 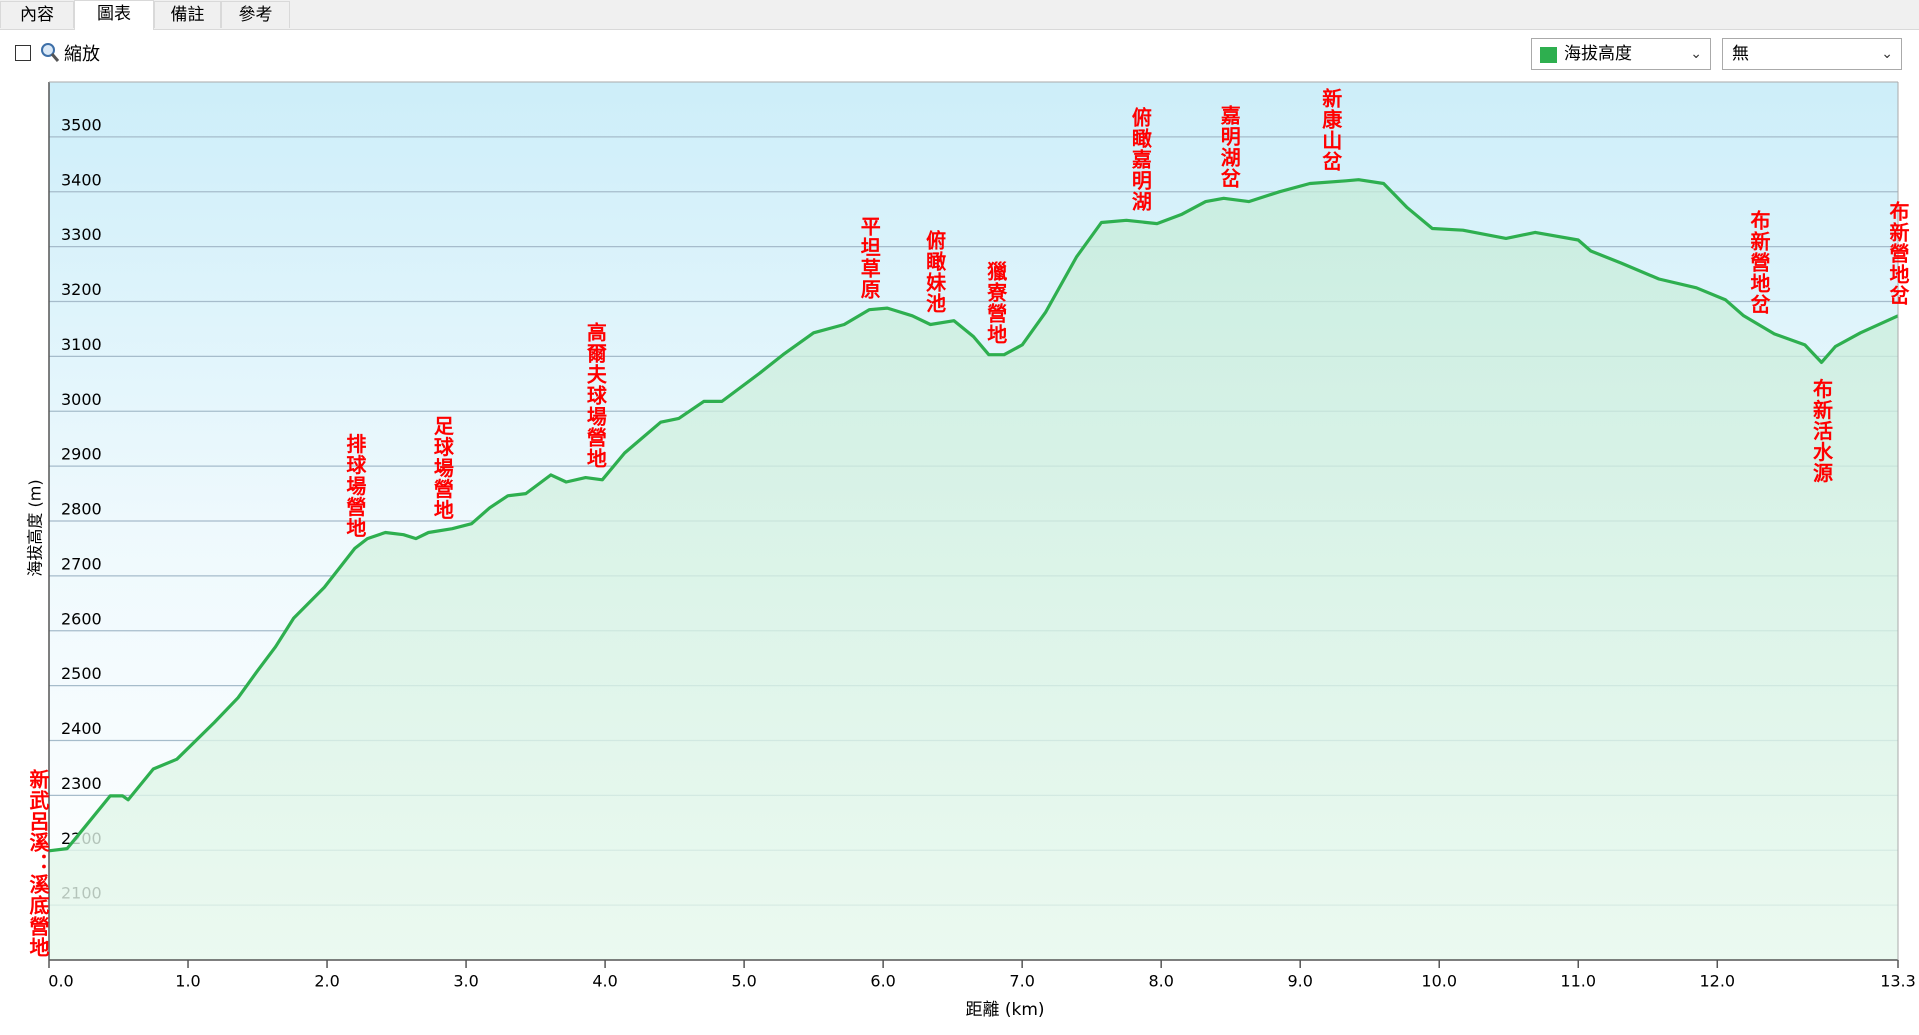 What do you see at coordinates (869, 258) in the screenshot?
I see `annotation: 平坦草原` at bounding box center [869, 258].